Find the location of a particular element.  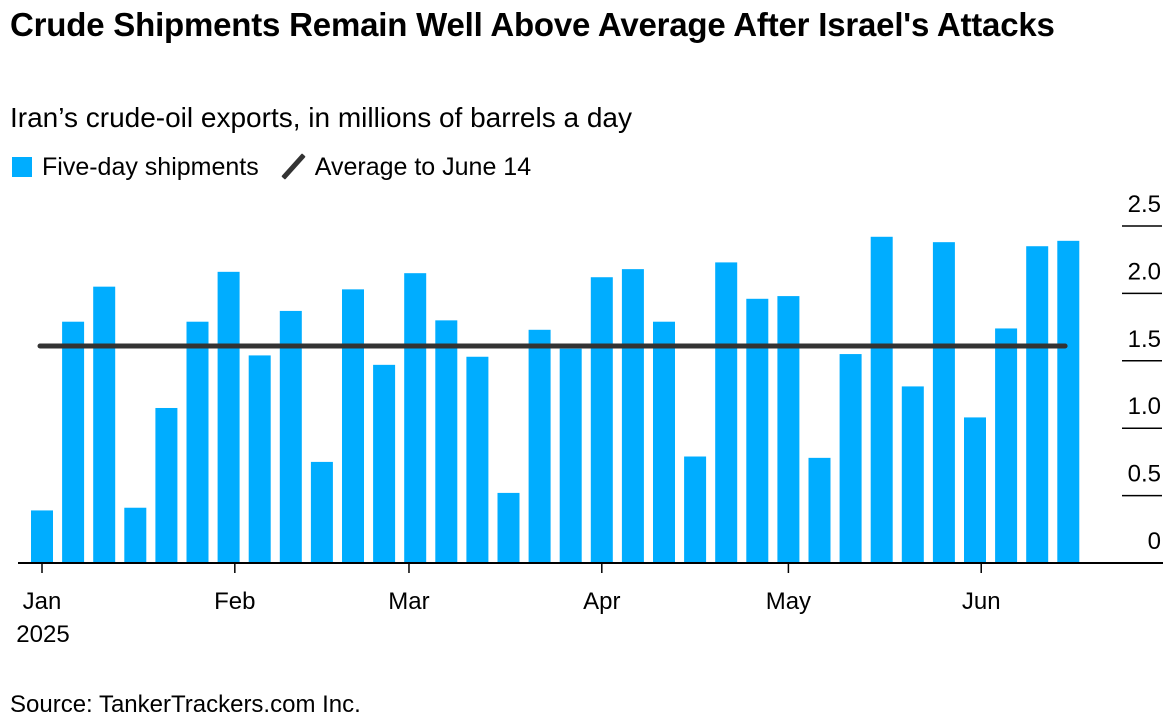

x-tick-label: Jun is located at coordinates (981, 601).